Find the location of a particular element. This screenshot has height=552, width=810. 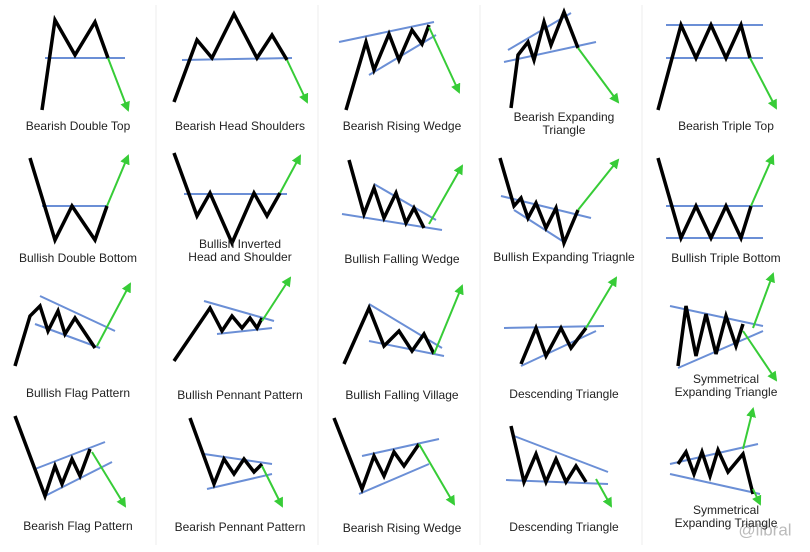

pattern-label: Bearish Head Shoulders is located at coordinates (240, 126).